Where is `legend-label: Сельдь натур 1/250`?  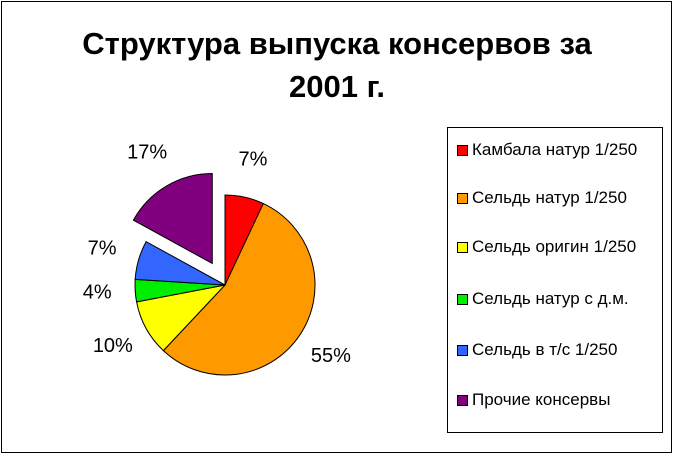
legend-label: Сельдь натур 1/250 is located at coordinates (549, 197).